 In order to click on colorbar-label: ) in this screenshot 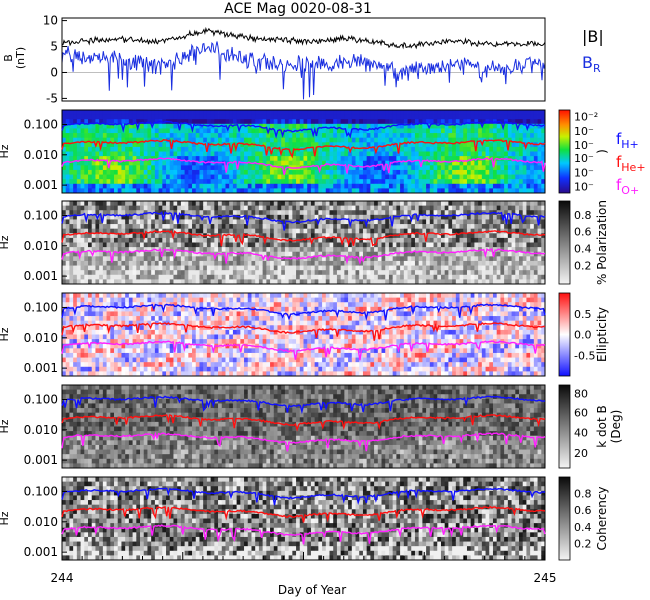, I will do `click(602, 151)`.